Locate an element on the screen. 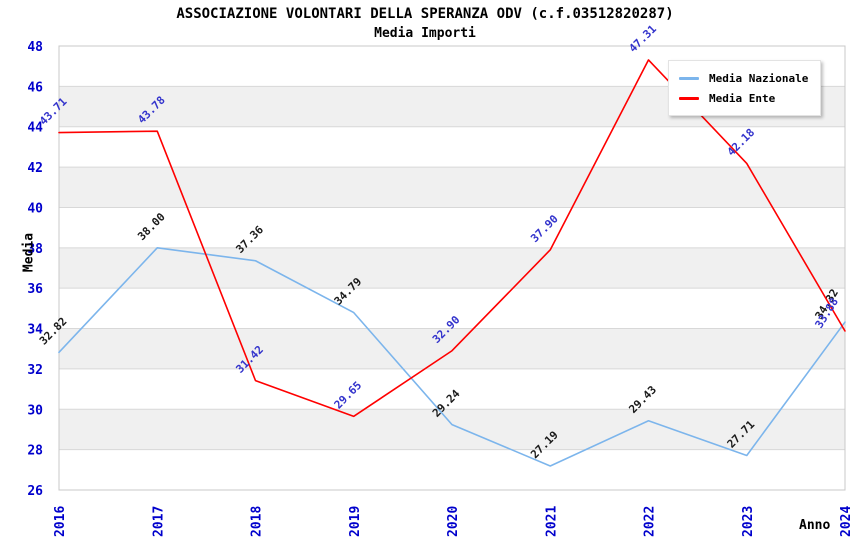 The width and height of the screenshot is (850, 550). y-tick-42: 42 is located at coordinates (35, 168).